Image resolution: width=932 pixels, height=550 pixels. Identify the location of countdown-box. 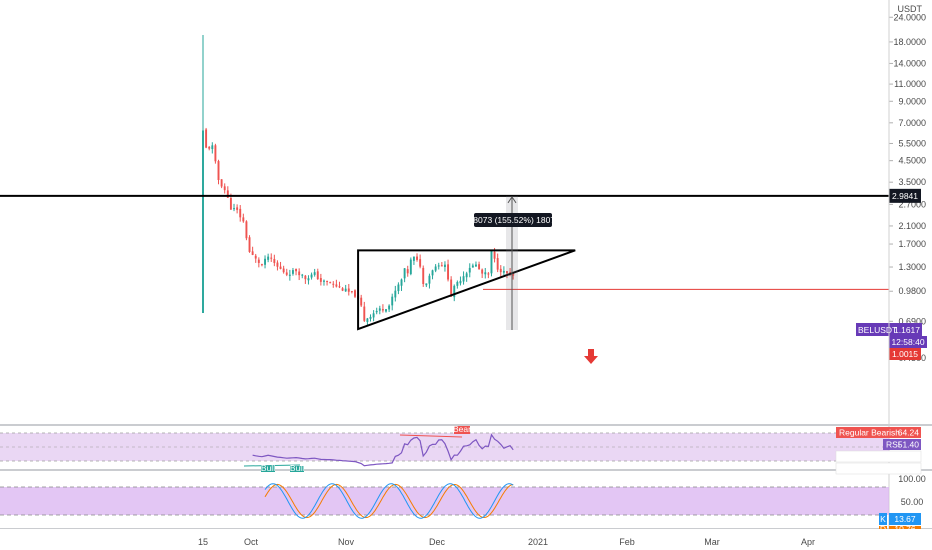
(908, 342).